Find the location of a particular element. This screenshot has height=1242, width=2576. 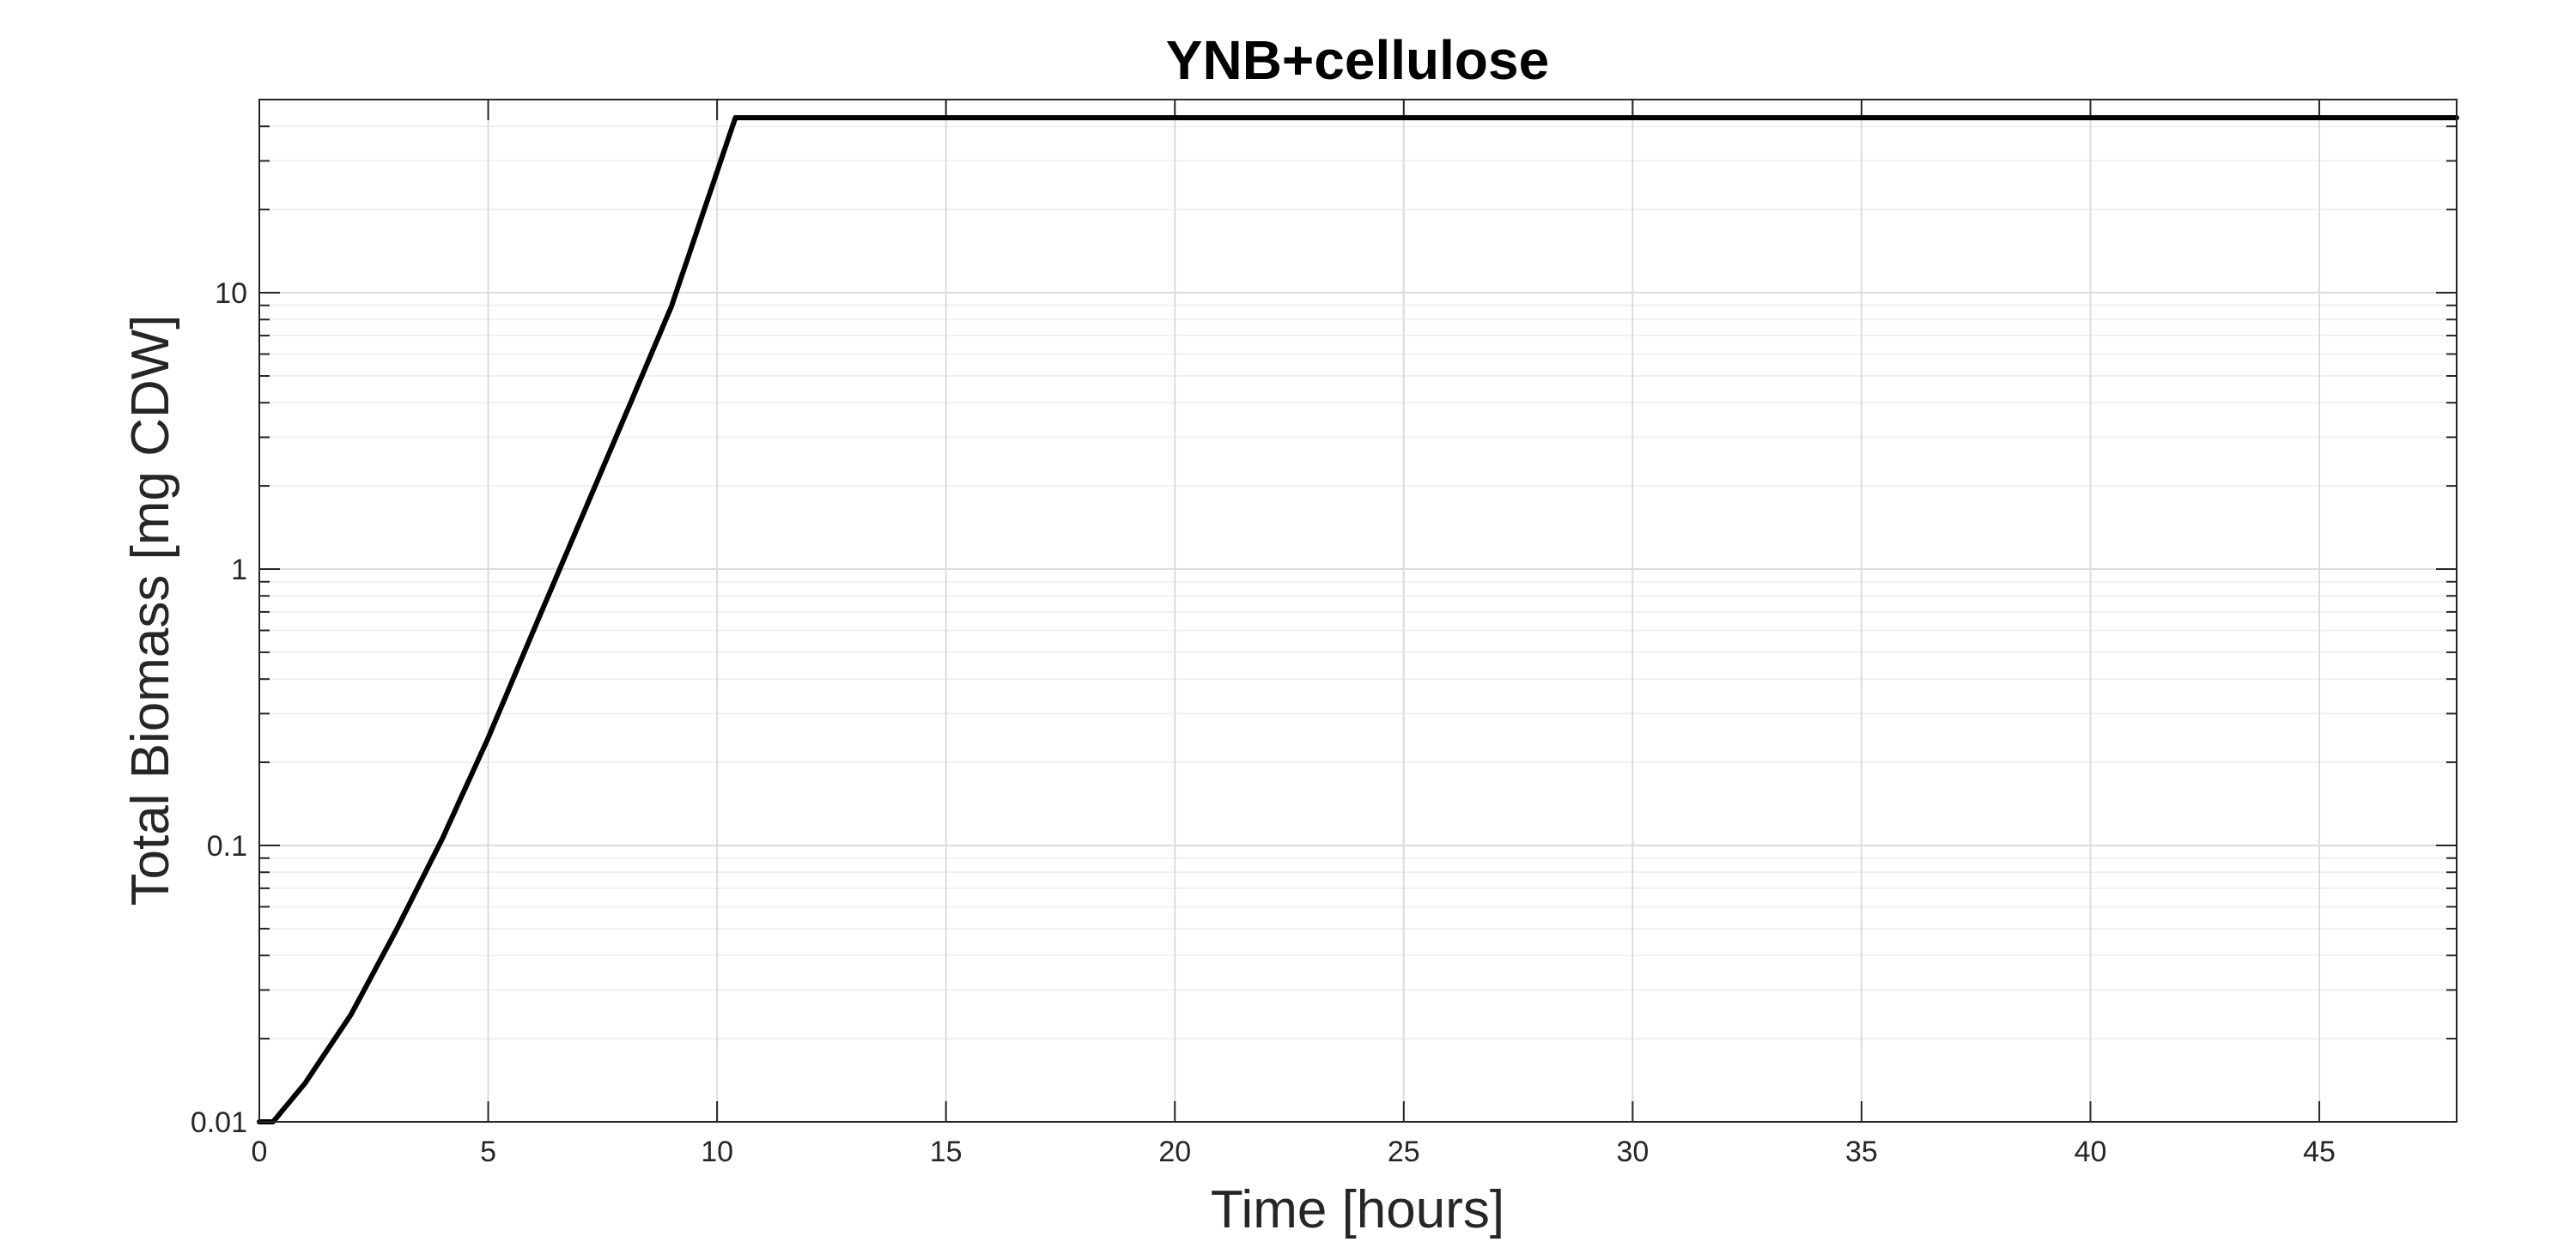

y-tick-label: 10 is located at coordinates (231, 293).